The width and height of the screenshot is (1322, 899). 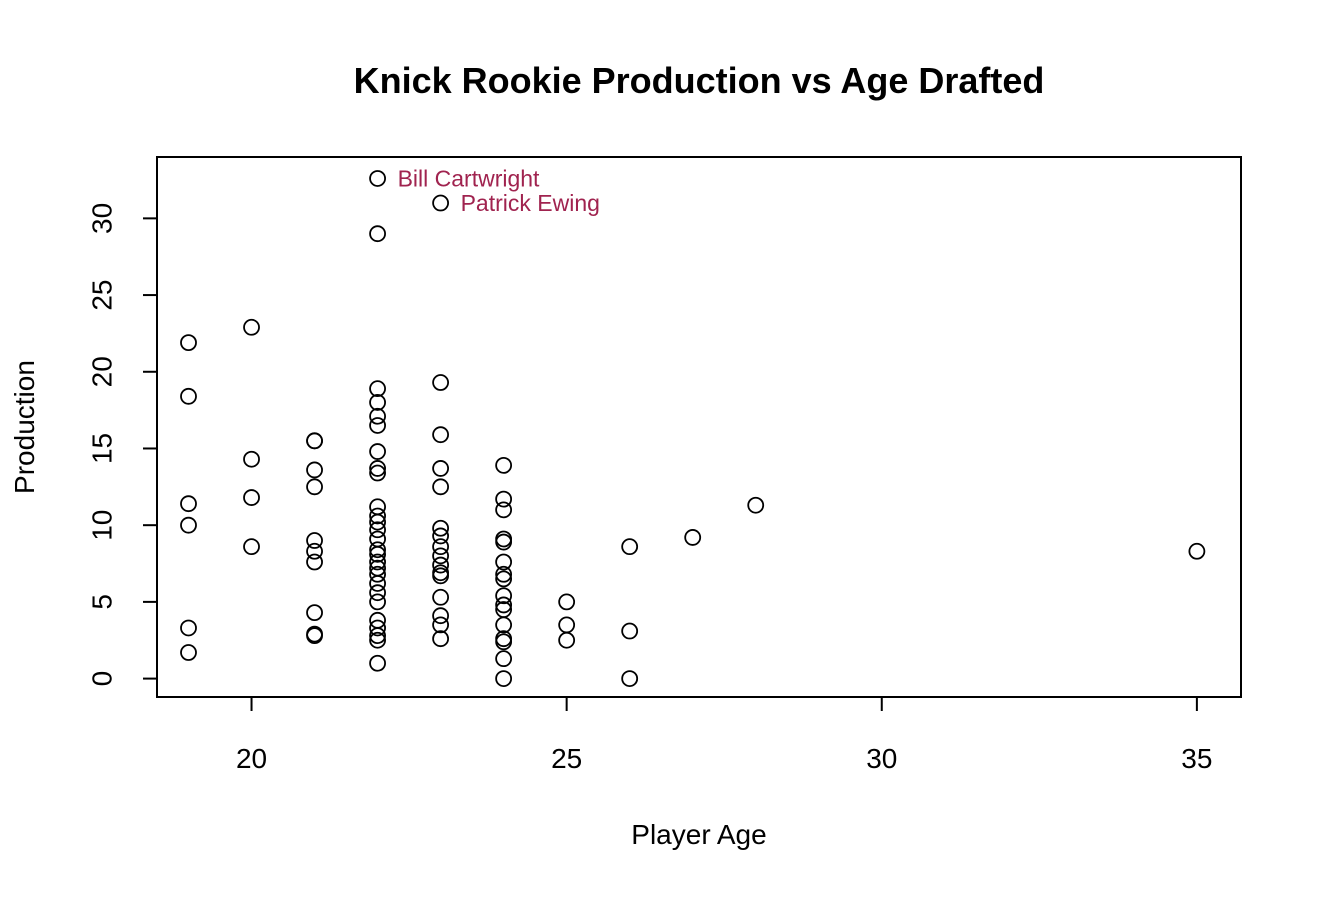 I want to click on y-tick-label: 25, so click(x=102, y=294).